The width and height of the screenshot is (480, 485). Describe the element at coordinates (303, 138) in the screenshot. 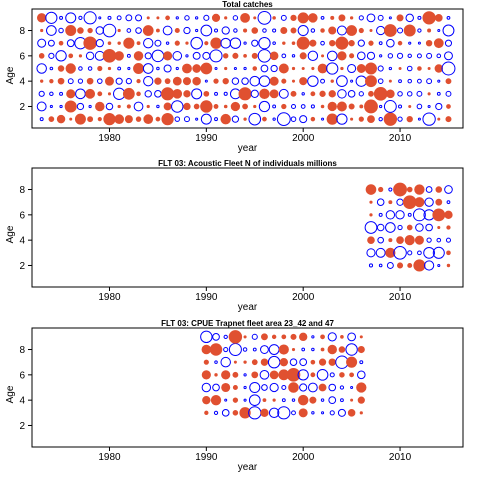

I see `x-tick-label: 2000` at that location.